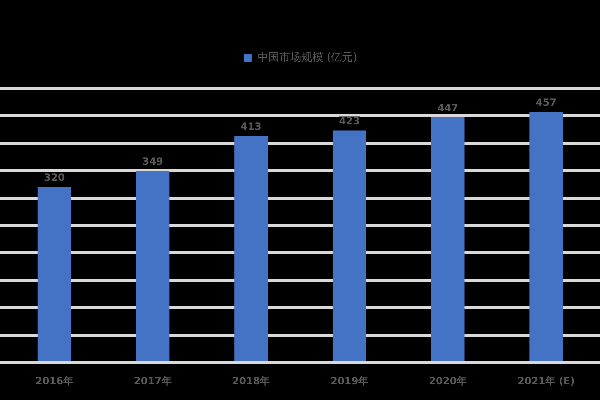  What do you see at coordinates (349, 382) in the screenshot?
I see `x-tick-label: 2019年` at bounding box center [349, 382].